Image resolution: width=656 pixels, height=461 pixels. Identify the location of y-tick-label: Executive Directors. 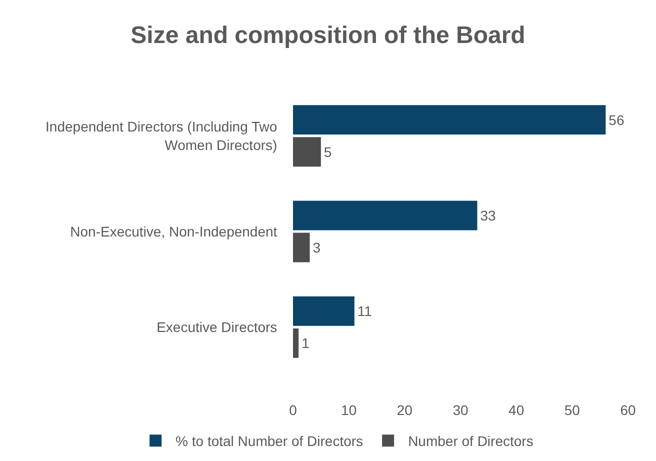
(217, 327).